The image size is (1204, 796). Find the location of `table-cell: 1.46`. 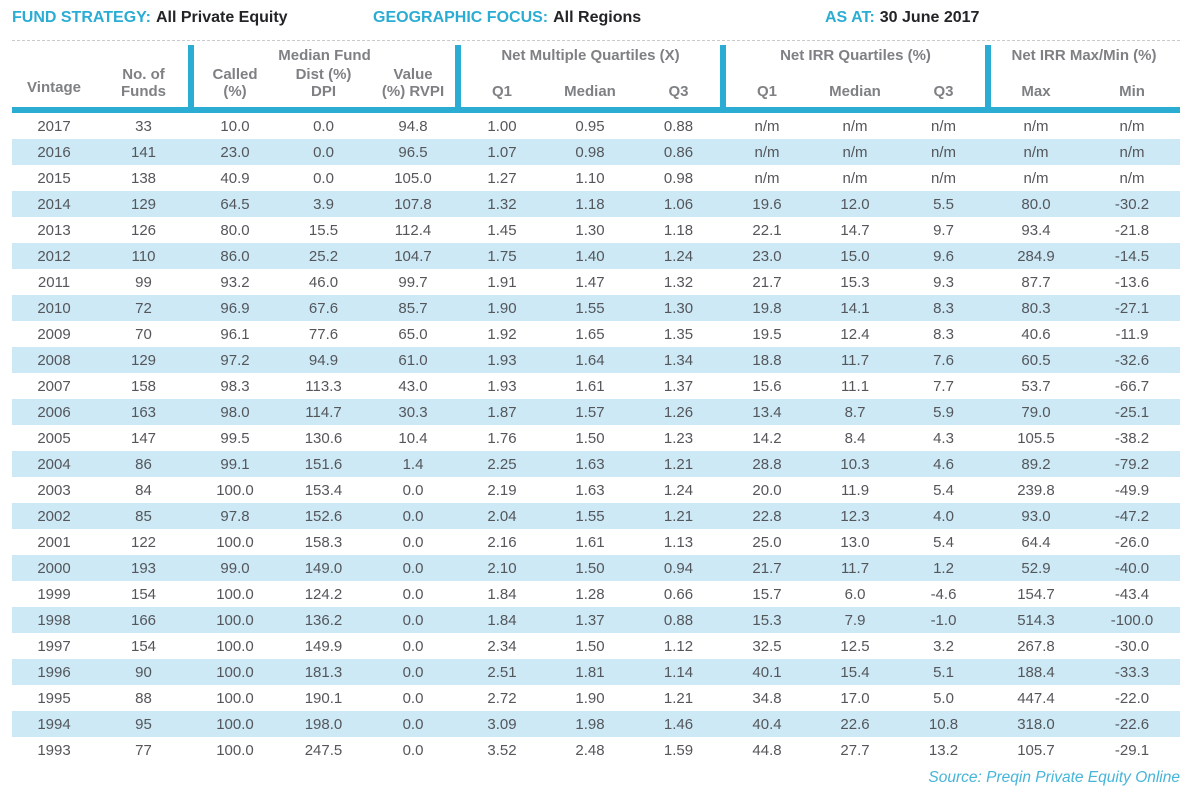

table-cell: 1.46 is located at coordinates (678, 724).